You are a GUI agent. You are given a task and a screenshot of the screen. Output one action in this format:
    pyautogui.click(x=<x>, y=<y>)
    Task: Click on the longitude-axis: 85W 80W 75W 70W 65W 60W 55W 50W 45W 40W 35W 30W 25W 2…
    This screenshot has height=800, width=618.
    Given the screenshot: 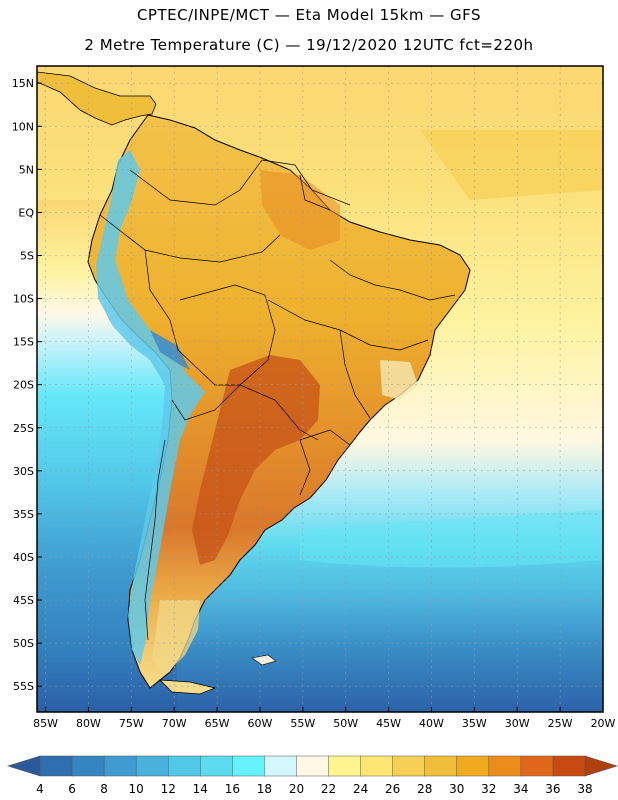 What is the action you would take?
    pyautogui.click(x=324, y=718)
    